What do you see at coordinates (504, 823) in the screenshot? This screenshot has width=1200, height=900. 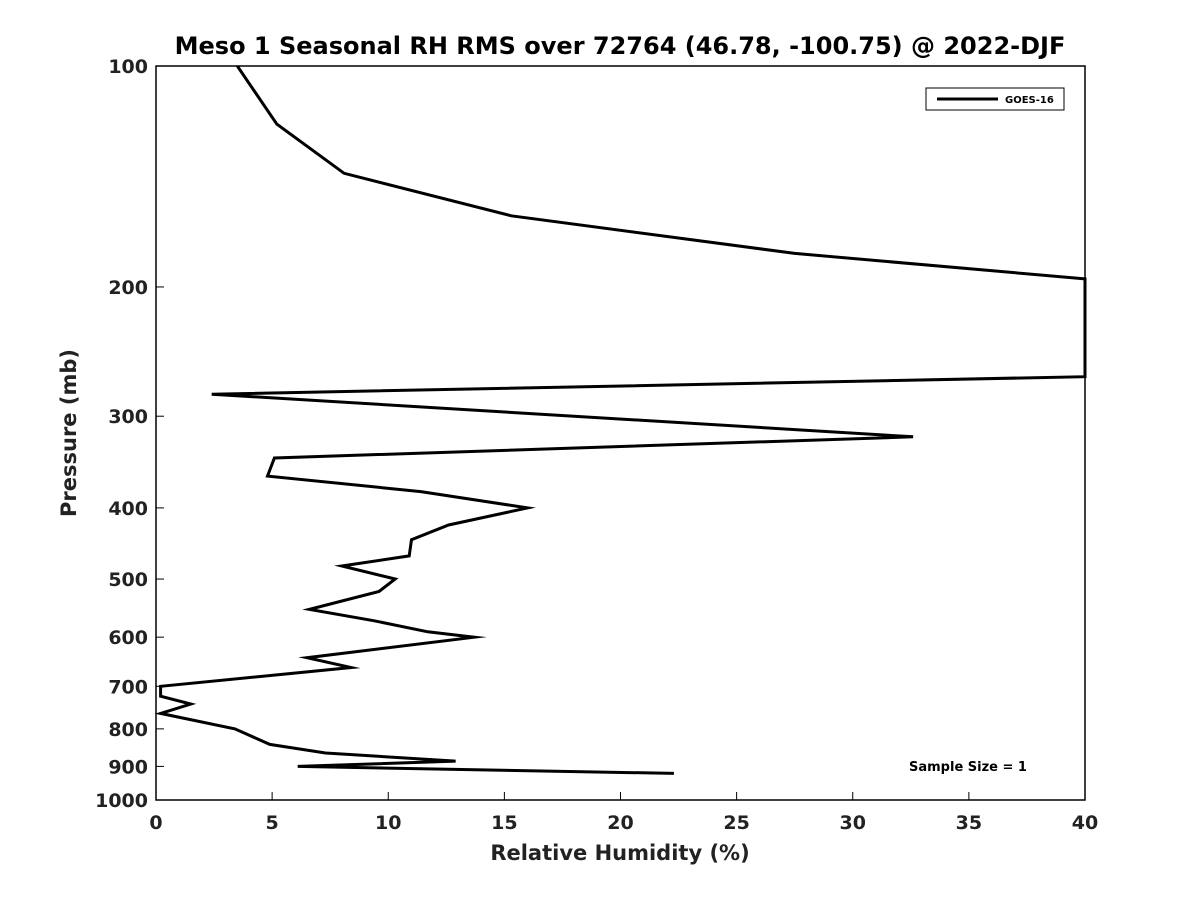 I see `x-tick-label: 15` at bounding box center [504, 823].